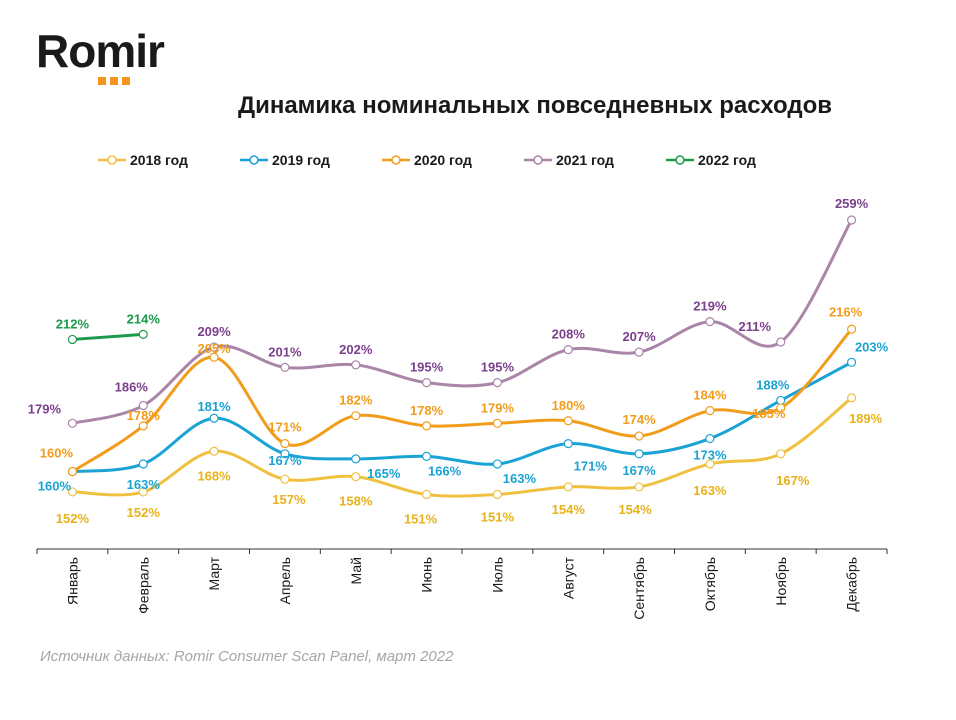 The height and width of the screenshot is (720, 956). What do you see at coordinates (301, 160) in the screenshot?
I see `legend-label-1: 2019 год` at bounding box center [301, 160].